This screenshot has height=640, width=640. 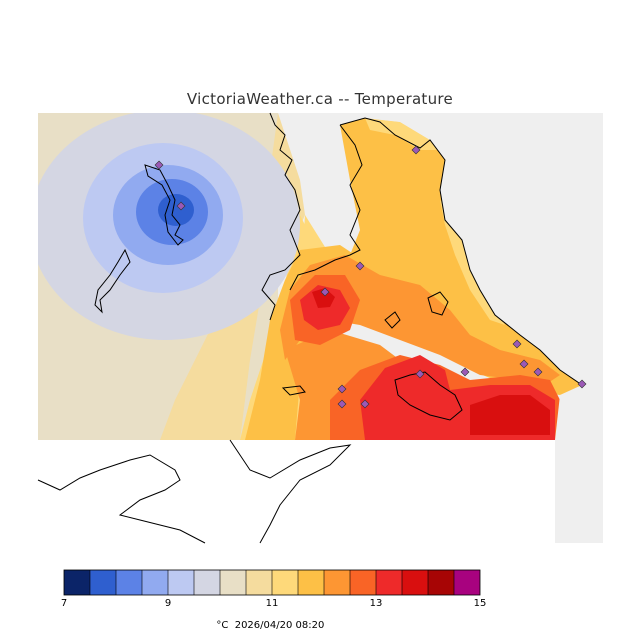 I want to click on legend-caption: °C 2026/04/20 08:20, so click(x=267, y=620).